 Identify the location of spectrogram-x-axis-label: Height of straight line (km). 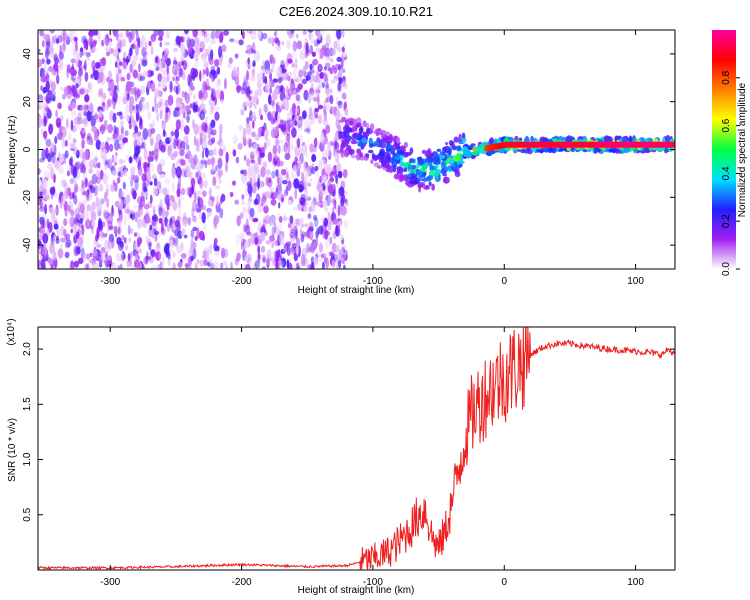
(356, 290).